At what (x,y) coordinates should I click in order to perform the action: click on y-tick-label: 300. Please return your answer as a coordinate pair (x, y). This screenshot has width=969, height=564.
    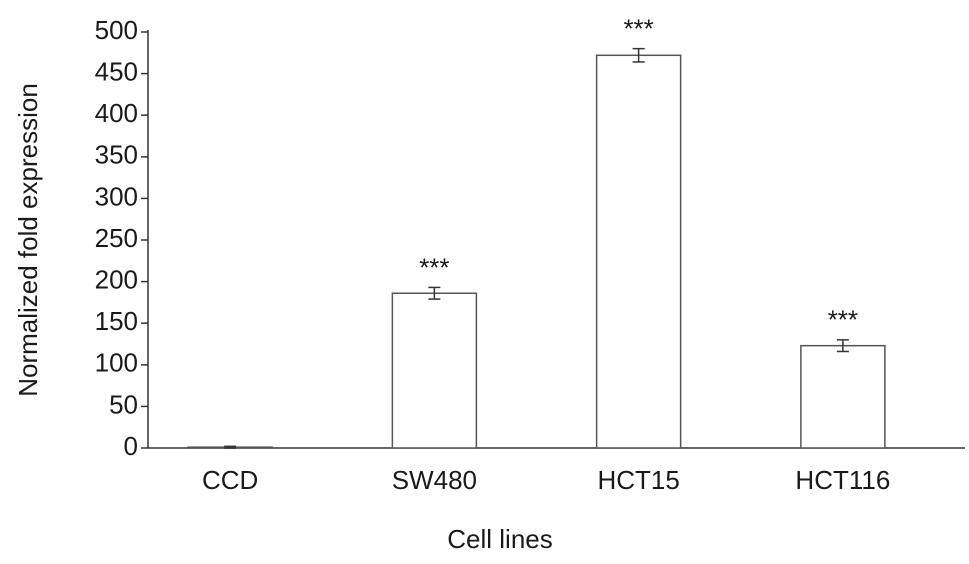
    Looking at the image, I should click on (116, 196).